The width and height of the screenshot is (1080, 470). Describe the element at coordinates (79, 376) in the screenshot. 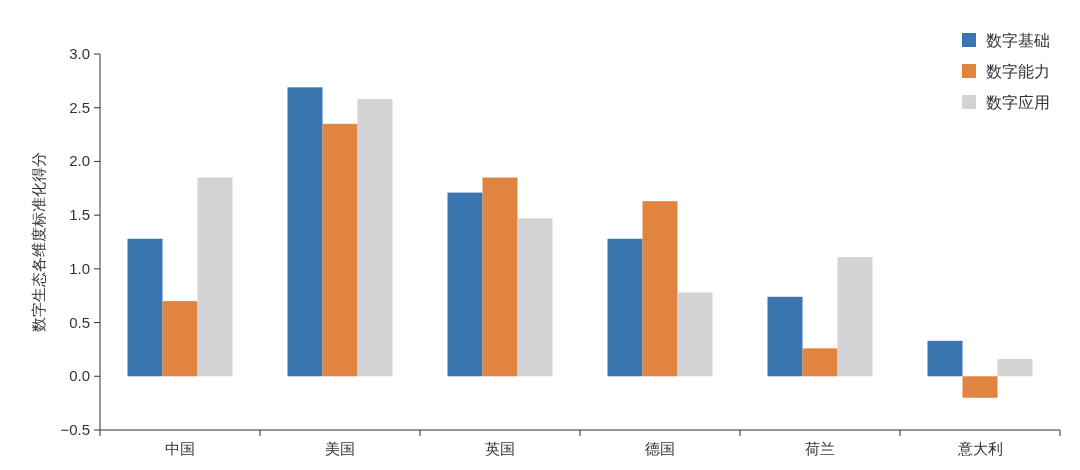

I see `ytick: 0.0` at that location.